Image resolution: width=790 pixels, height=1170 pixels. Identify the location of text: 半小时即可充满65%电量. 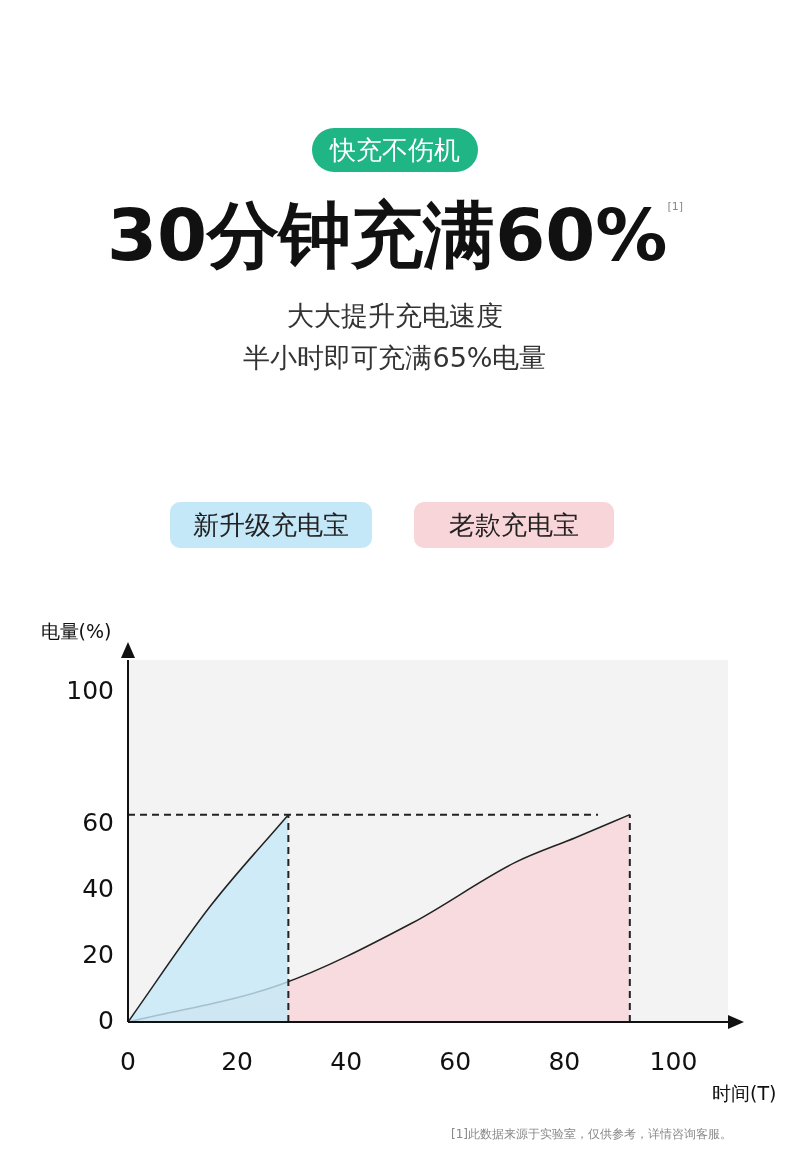
(395, 358).